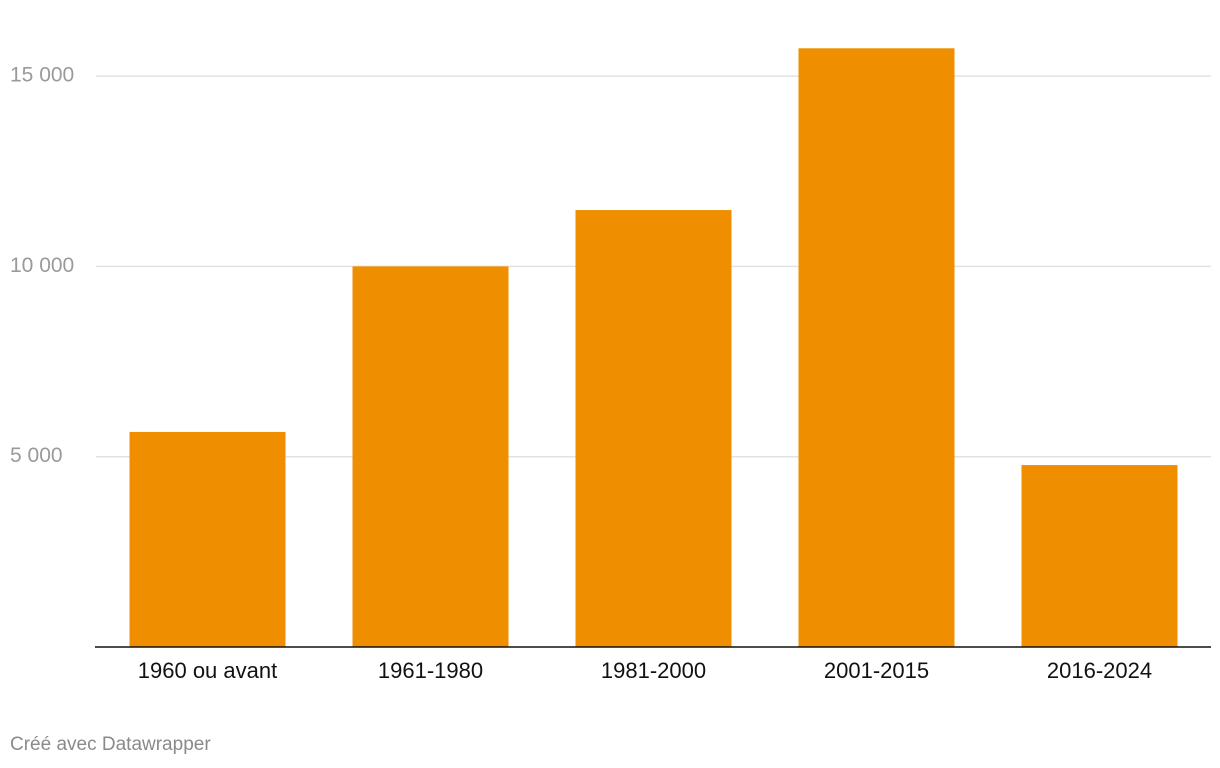 The height and width of the screenshot is (768, 1220). What do you see at coordinates (430, 670) in the screenshot?
I see `x-tick-label: 1961-1980` at bounding box center [430, 670].